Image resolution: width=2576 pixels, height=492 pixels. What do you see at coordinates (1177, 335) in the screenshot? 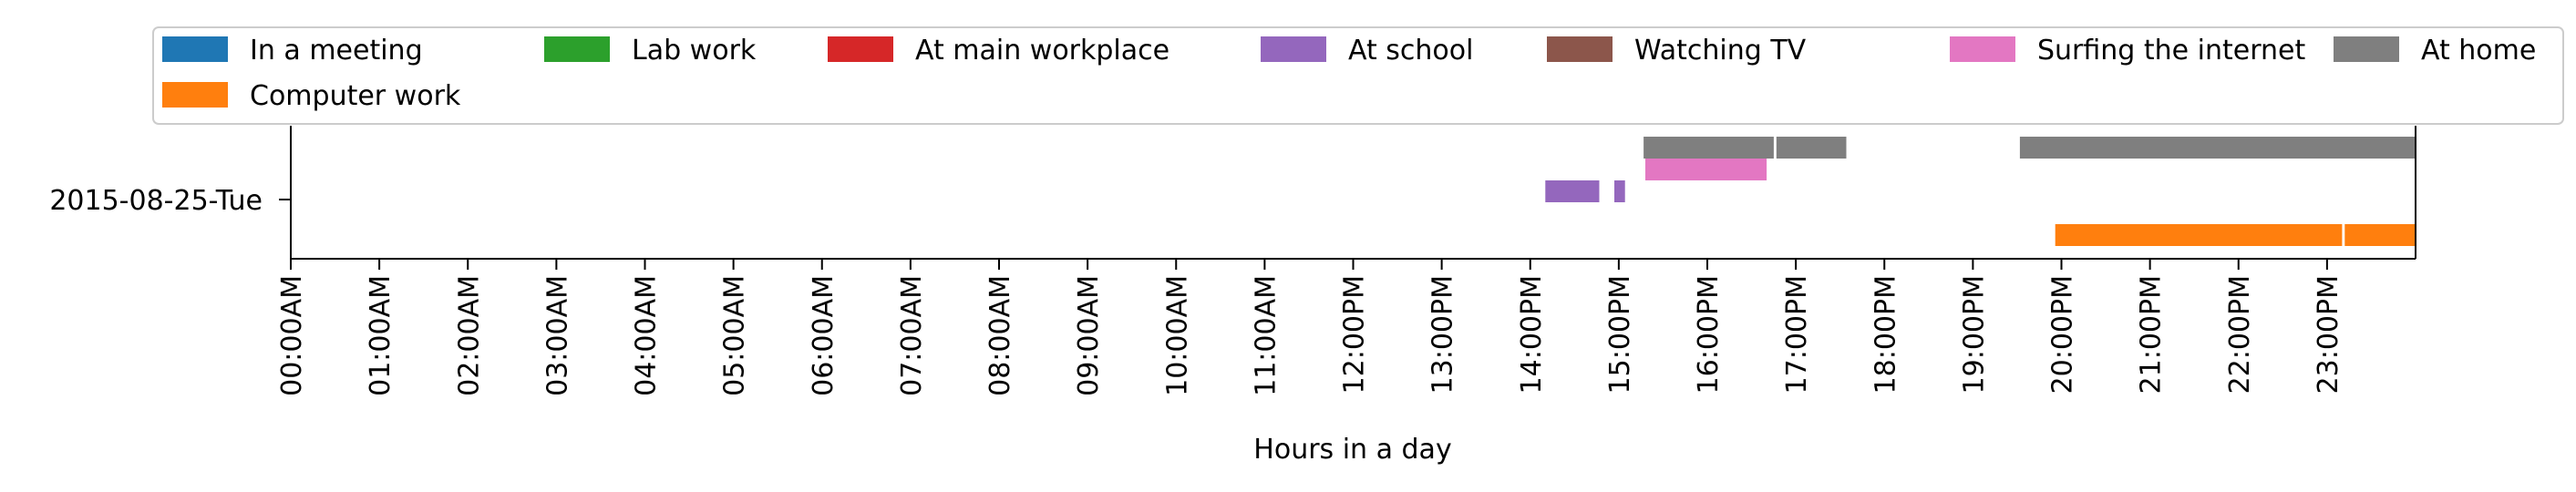
I see `x-tick-label: 10:00AM` at bounding box center [1177, 335].